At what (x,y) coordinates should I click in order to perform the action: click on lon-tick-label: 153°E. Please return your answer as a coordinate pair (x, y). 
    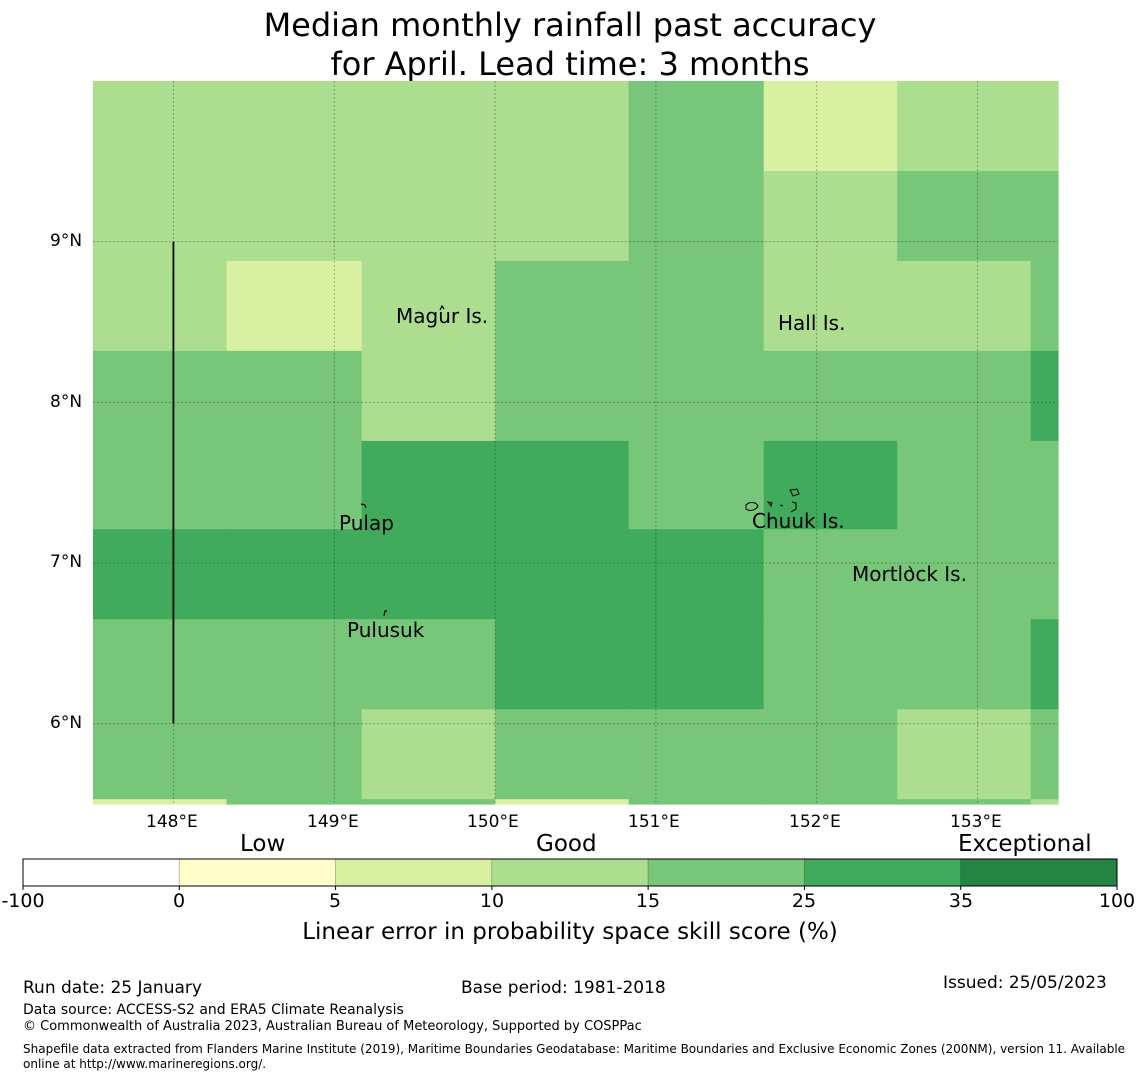
    Looking at the image, I should click on (976, 822).